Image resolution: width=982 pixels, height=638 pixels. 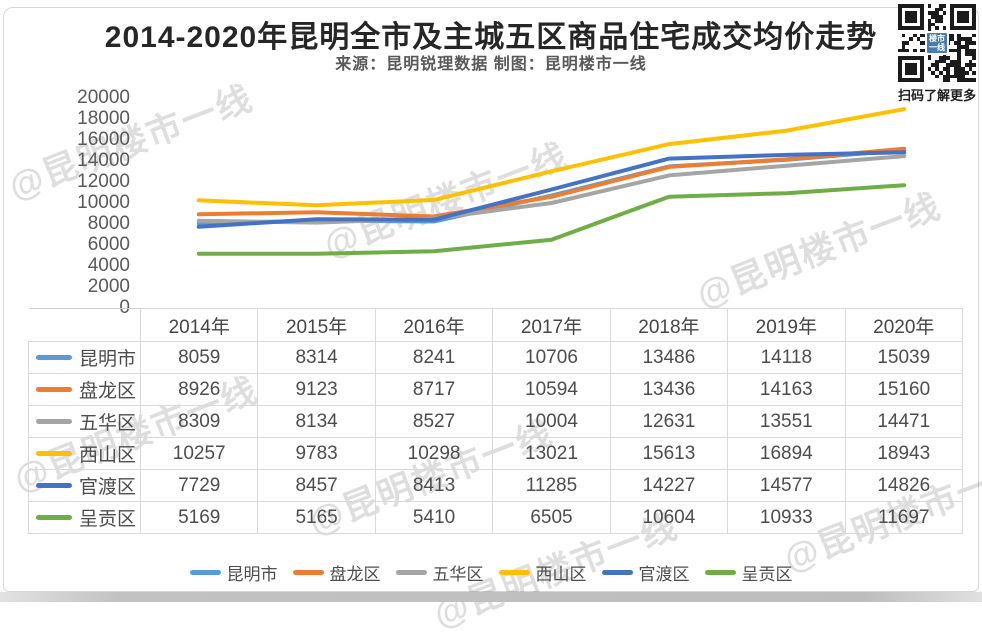 I want to click on table-value-cell: 8717, so click(x=434, y=389).